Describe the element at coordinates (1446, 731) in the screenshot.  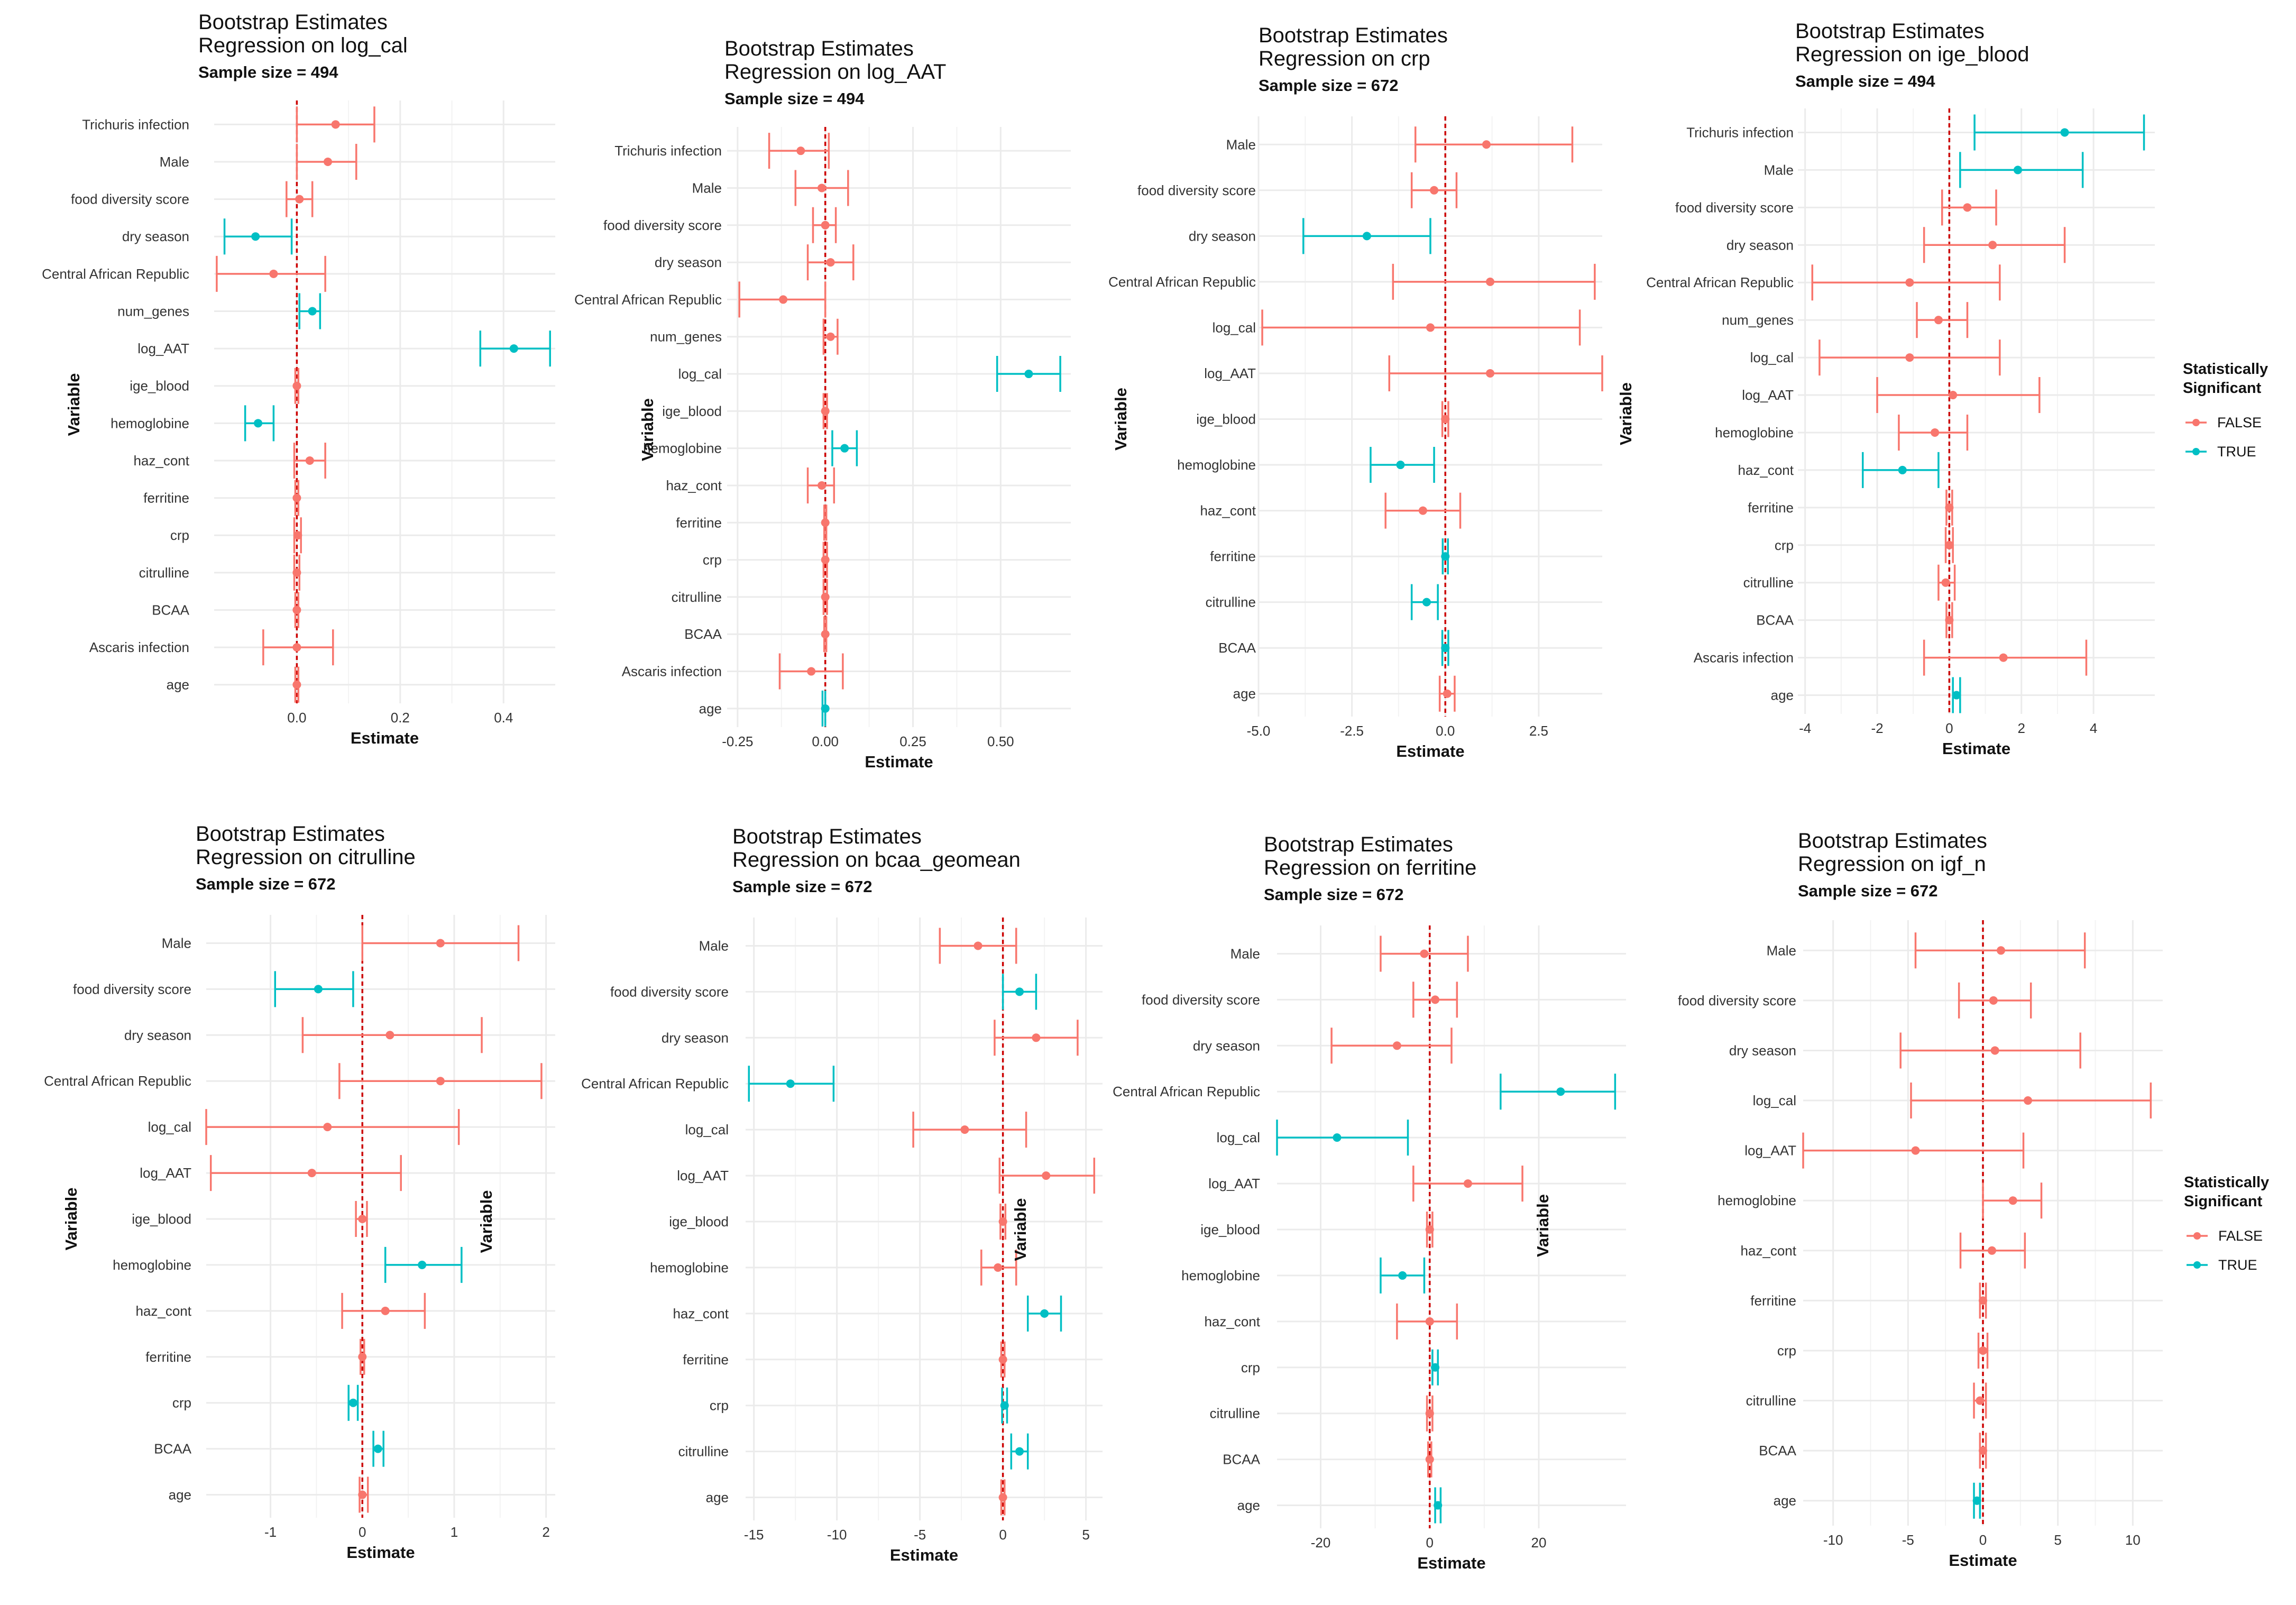
I see `x-tick-label: 0.0` at that location.